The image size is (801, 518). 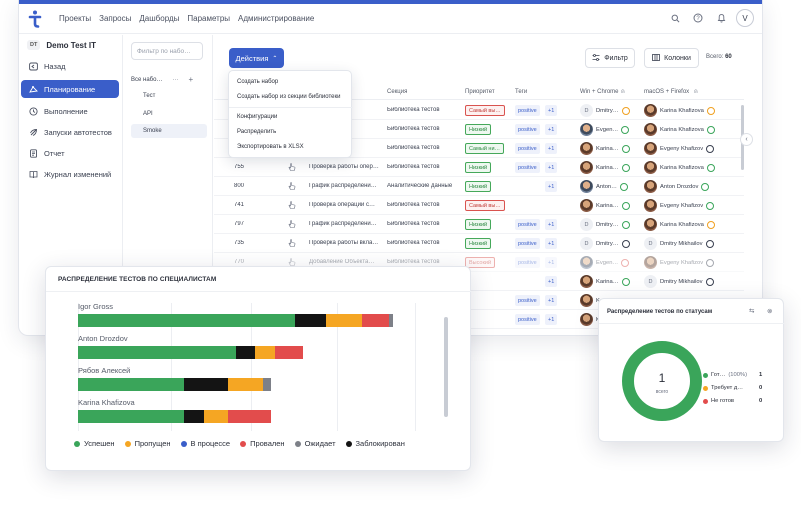 What do you see at coordinates (732, 388) in the screenshot?
I see `donut-legend-item: Требует д… 0` at bounding box center [732, 388].